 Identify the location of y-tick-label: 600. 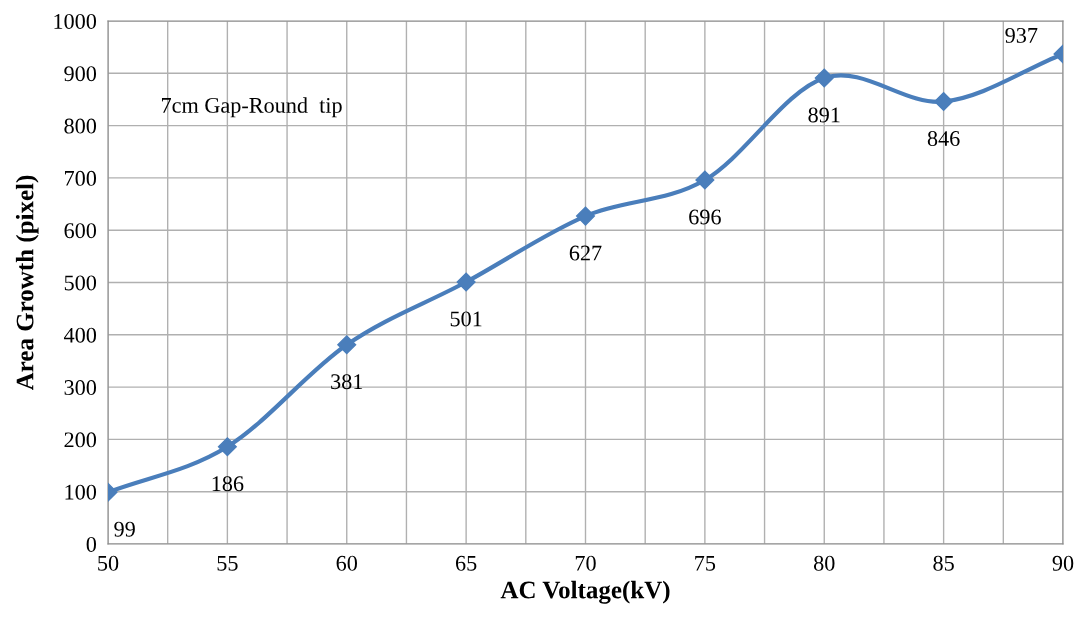
(80, 231).